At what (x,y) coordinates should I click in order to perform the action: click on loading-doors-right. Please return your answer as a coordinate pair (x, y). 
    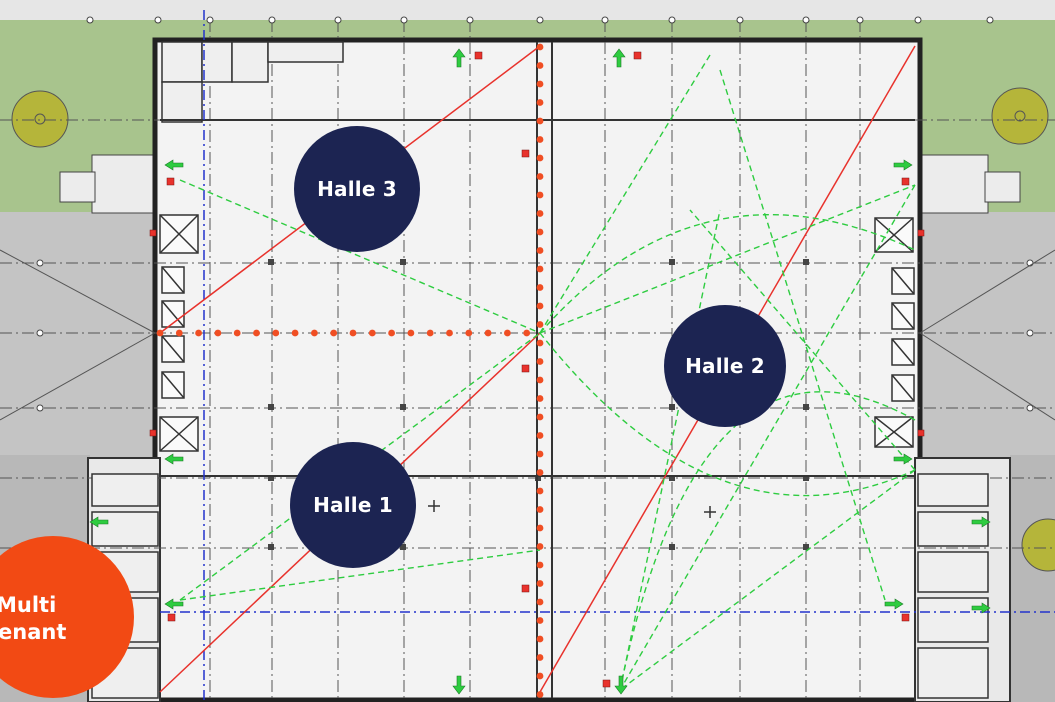
    Looking at the image, I should click on (894, 332).